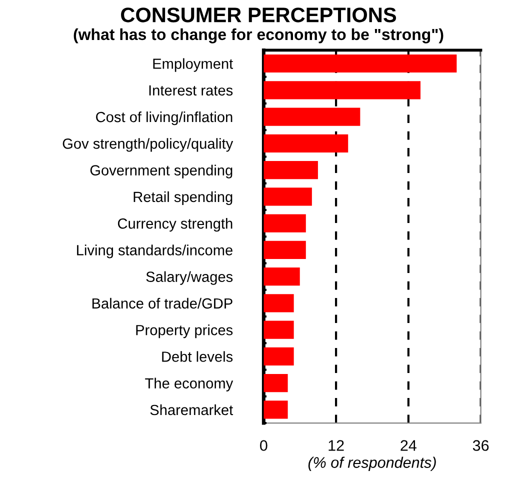 This screenshot has width=517, height=478. Describe the element at coordinates (259, 36) in the screenshot. I see `chart-subtitle: (what has to change for economy to be "strong")` at that location.